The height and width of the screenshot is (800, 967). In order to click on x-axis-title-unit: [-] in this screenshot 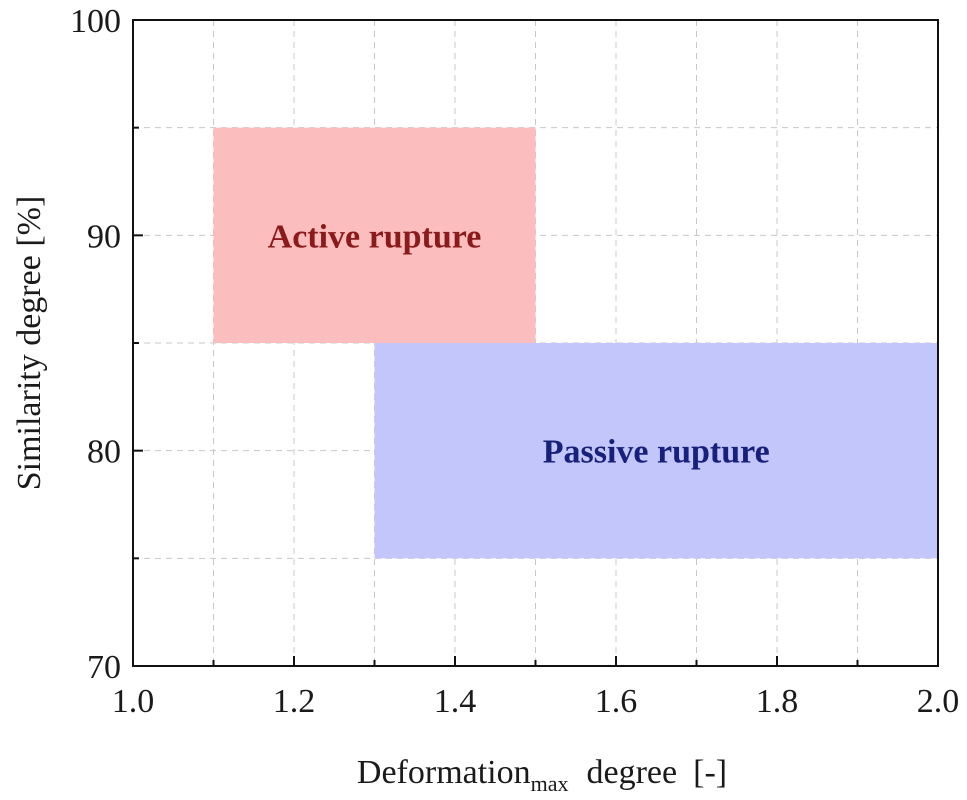, I will do `click(710, 772)`.